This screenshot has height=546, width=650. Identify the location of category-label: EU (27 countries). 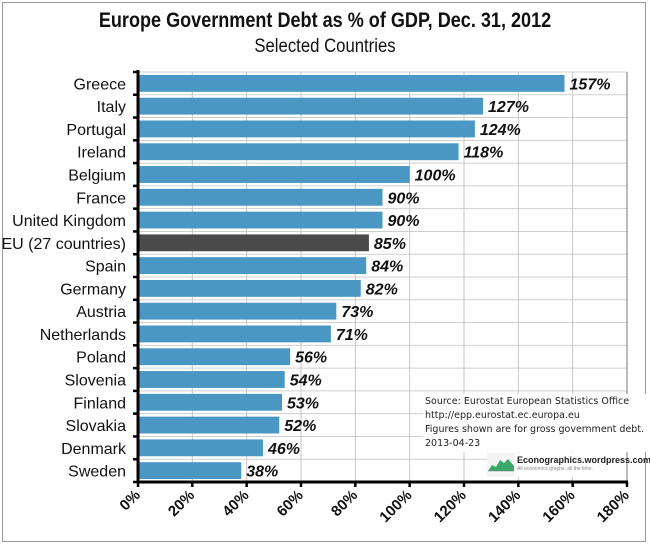
(64, 244).